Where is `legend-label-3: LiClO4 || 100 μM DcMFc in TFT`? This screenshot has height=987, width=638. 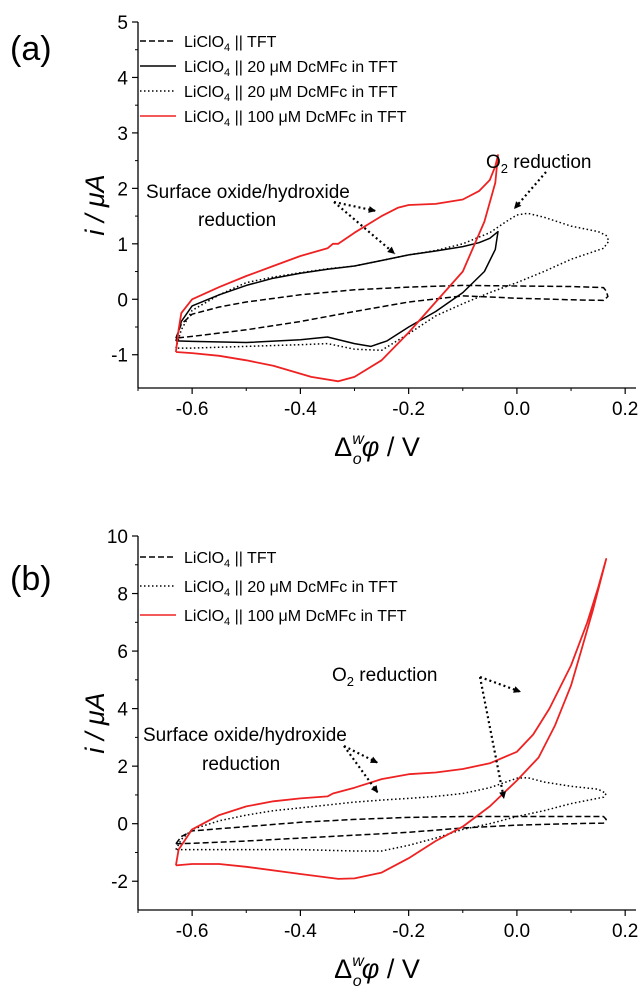 legend-label-3: LiClO4 || 100 μM DcMFc in TFT is located at coordinates (295, 618).